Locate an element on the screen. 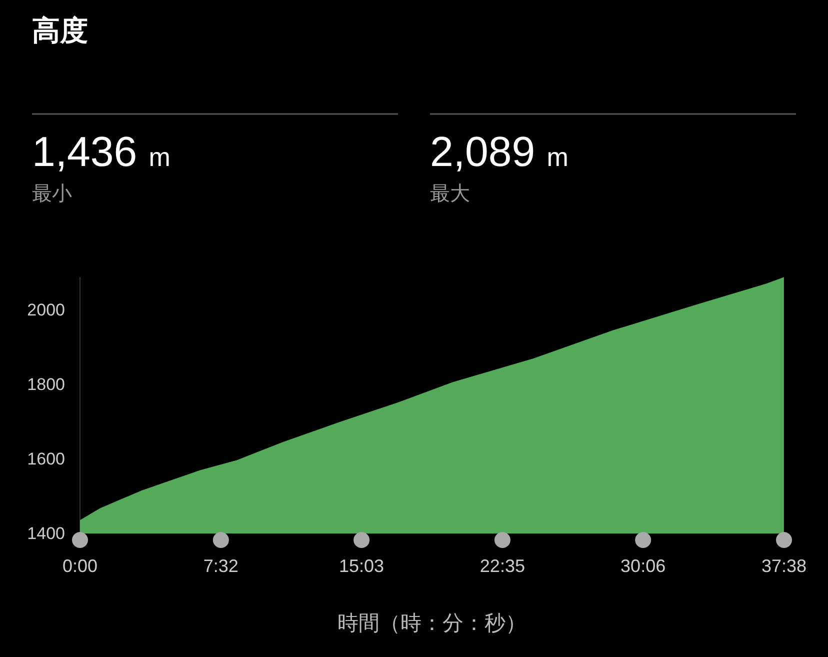 The image size is (828, 657). y-tick-label: 1800 is located at coordinates (46, 384).